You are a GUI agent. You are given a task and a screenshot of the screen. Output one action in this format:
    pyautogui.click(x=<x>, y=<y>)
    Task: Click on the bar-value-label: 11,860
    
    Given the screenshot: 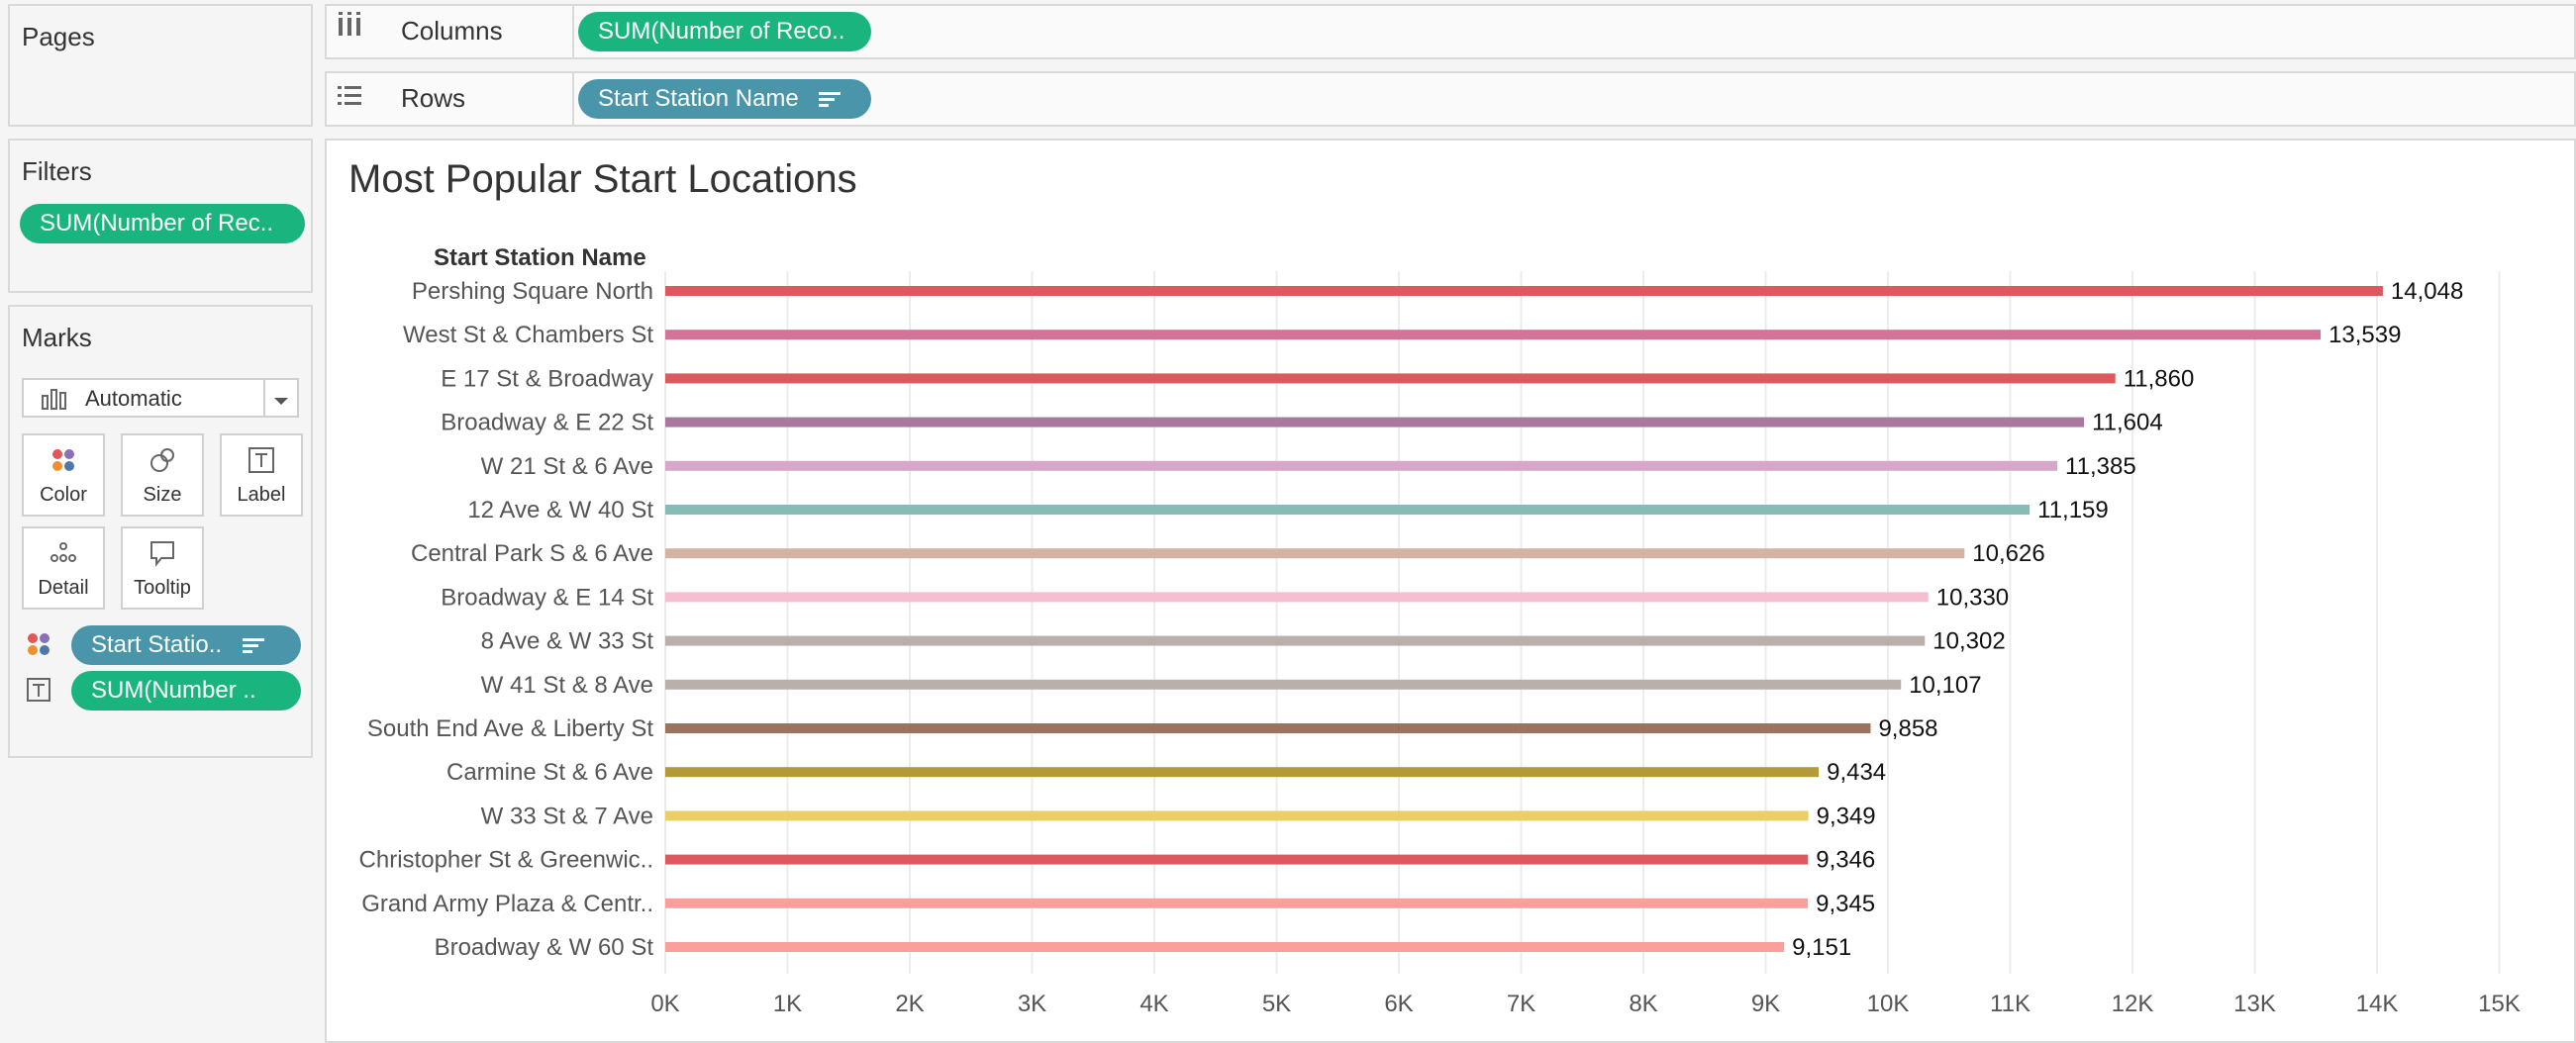 What is the action you would take?
    pyautogui.click(x=2159, y=378)
    